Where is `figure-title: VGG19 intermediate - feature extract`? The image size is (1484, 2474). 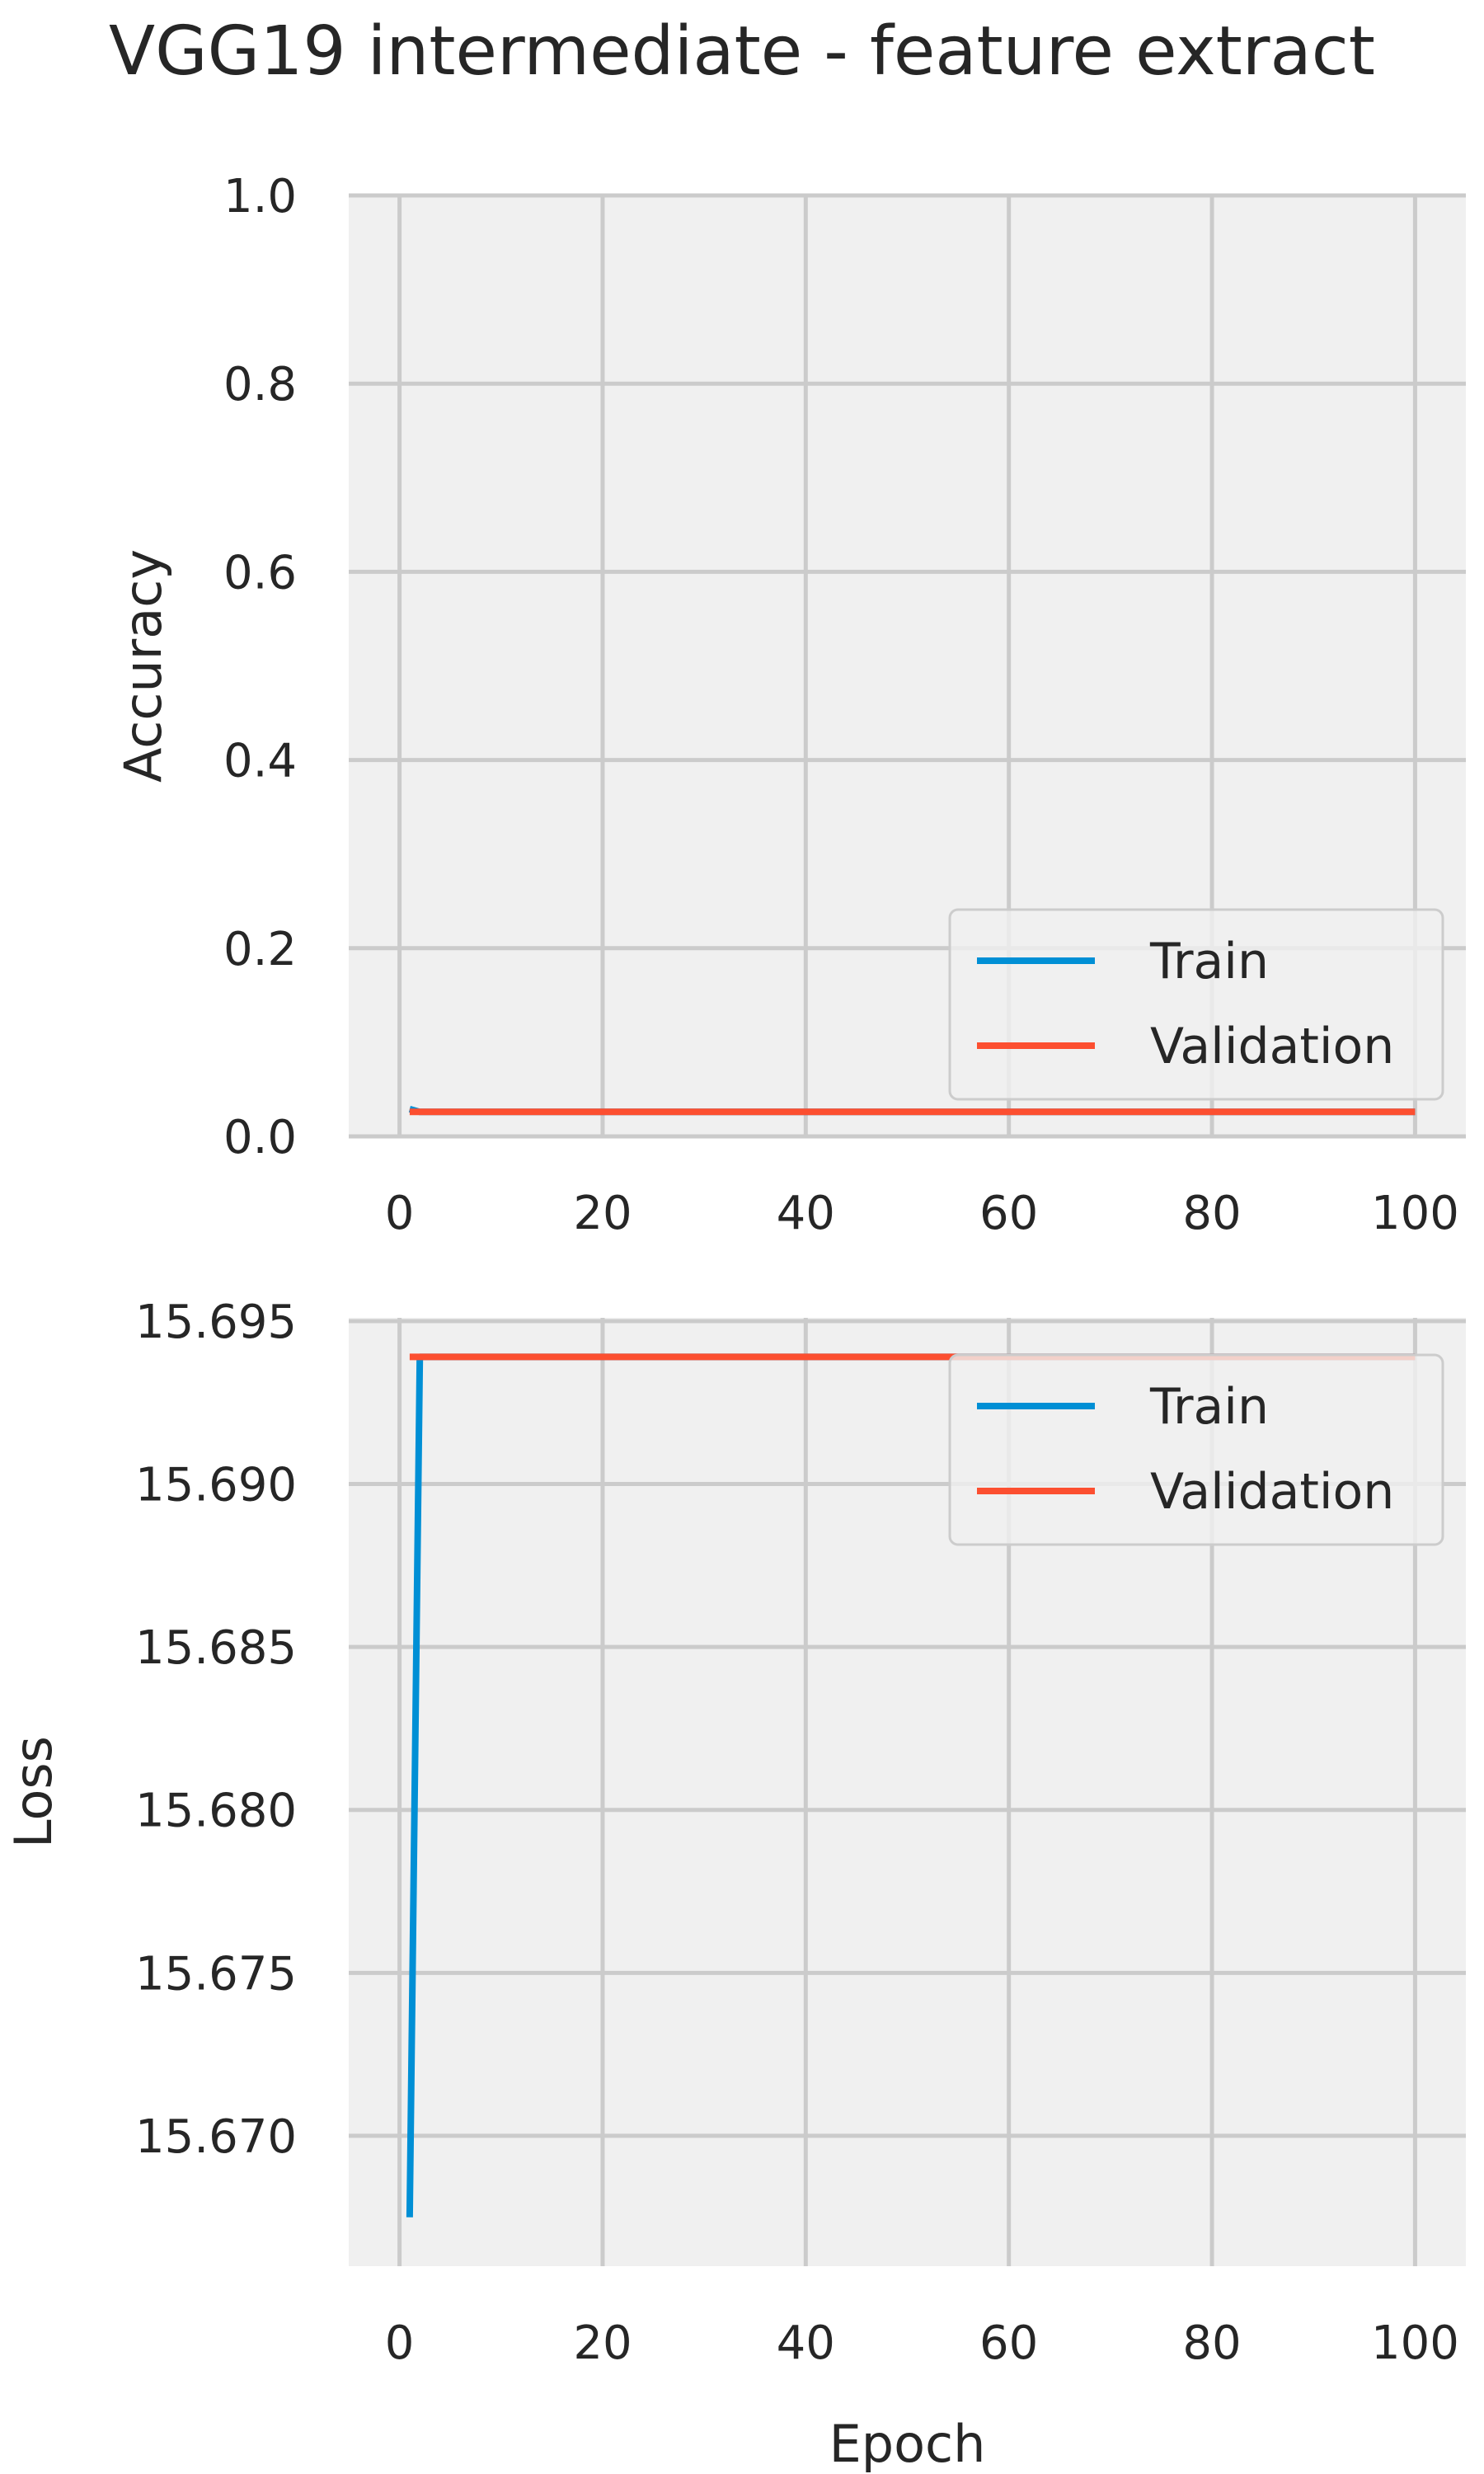 figure-title: VGG19 intermediate - feature extract is located at coordinates (742, 51).